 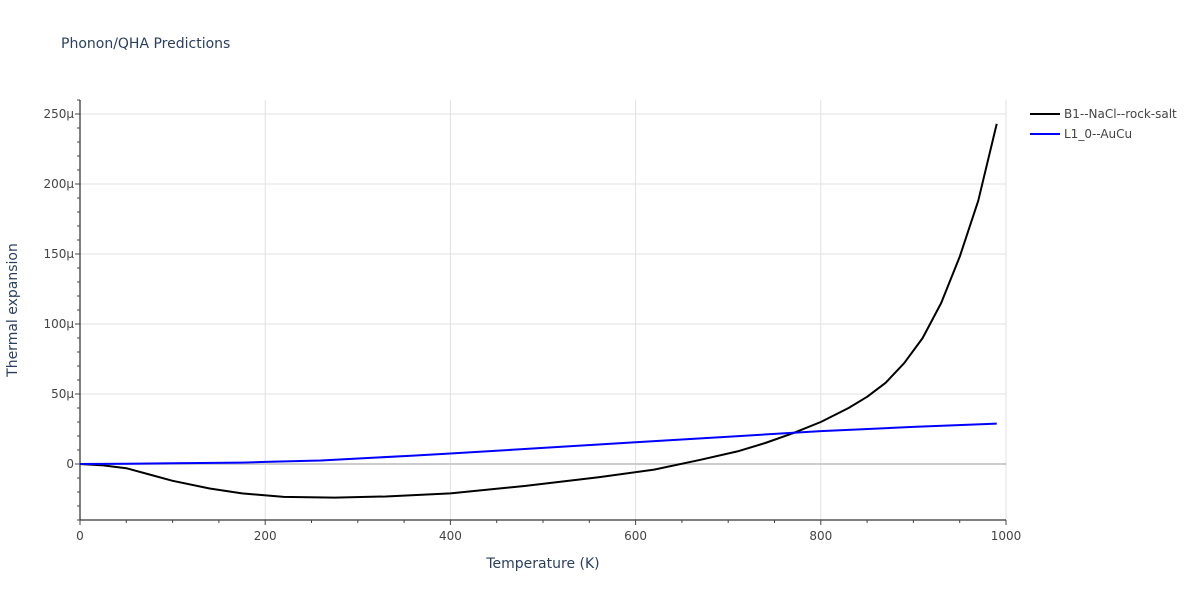 What do you see at coordinates (1006, 536) in the screenshot?
I see `x-tick-label: 1000` at bounding box center [1006, 536].